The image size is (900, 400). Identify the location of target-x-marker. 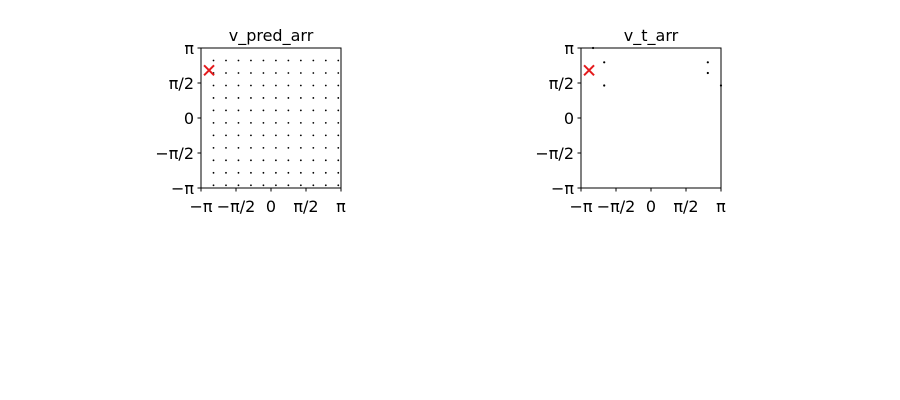
(589, 70).